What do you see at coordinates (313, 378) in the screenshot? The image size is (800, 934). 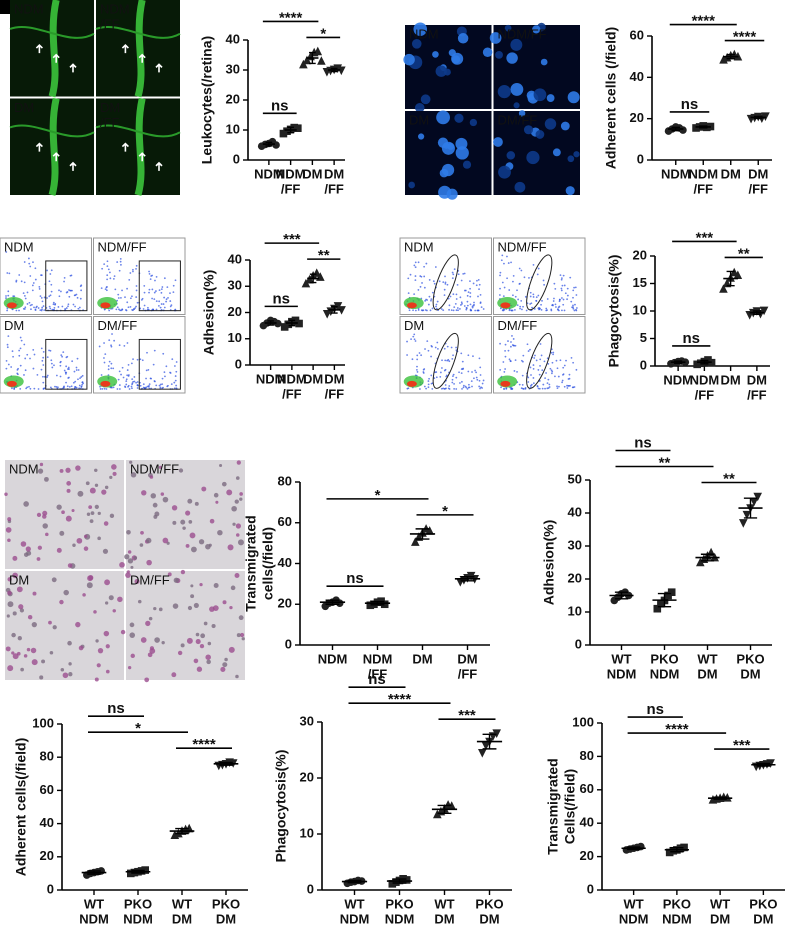 I see `x-tick-label: DM` at bounding box center [313, 378].